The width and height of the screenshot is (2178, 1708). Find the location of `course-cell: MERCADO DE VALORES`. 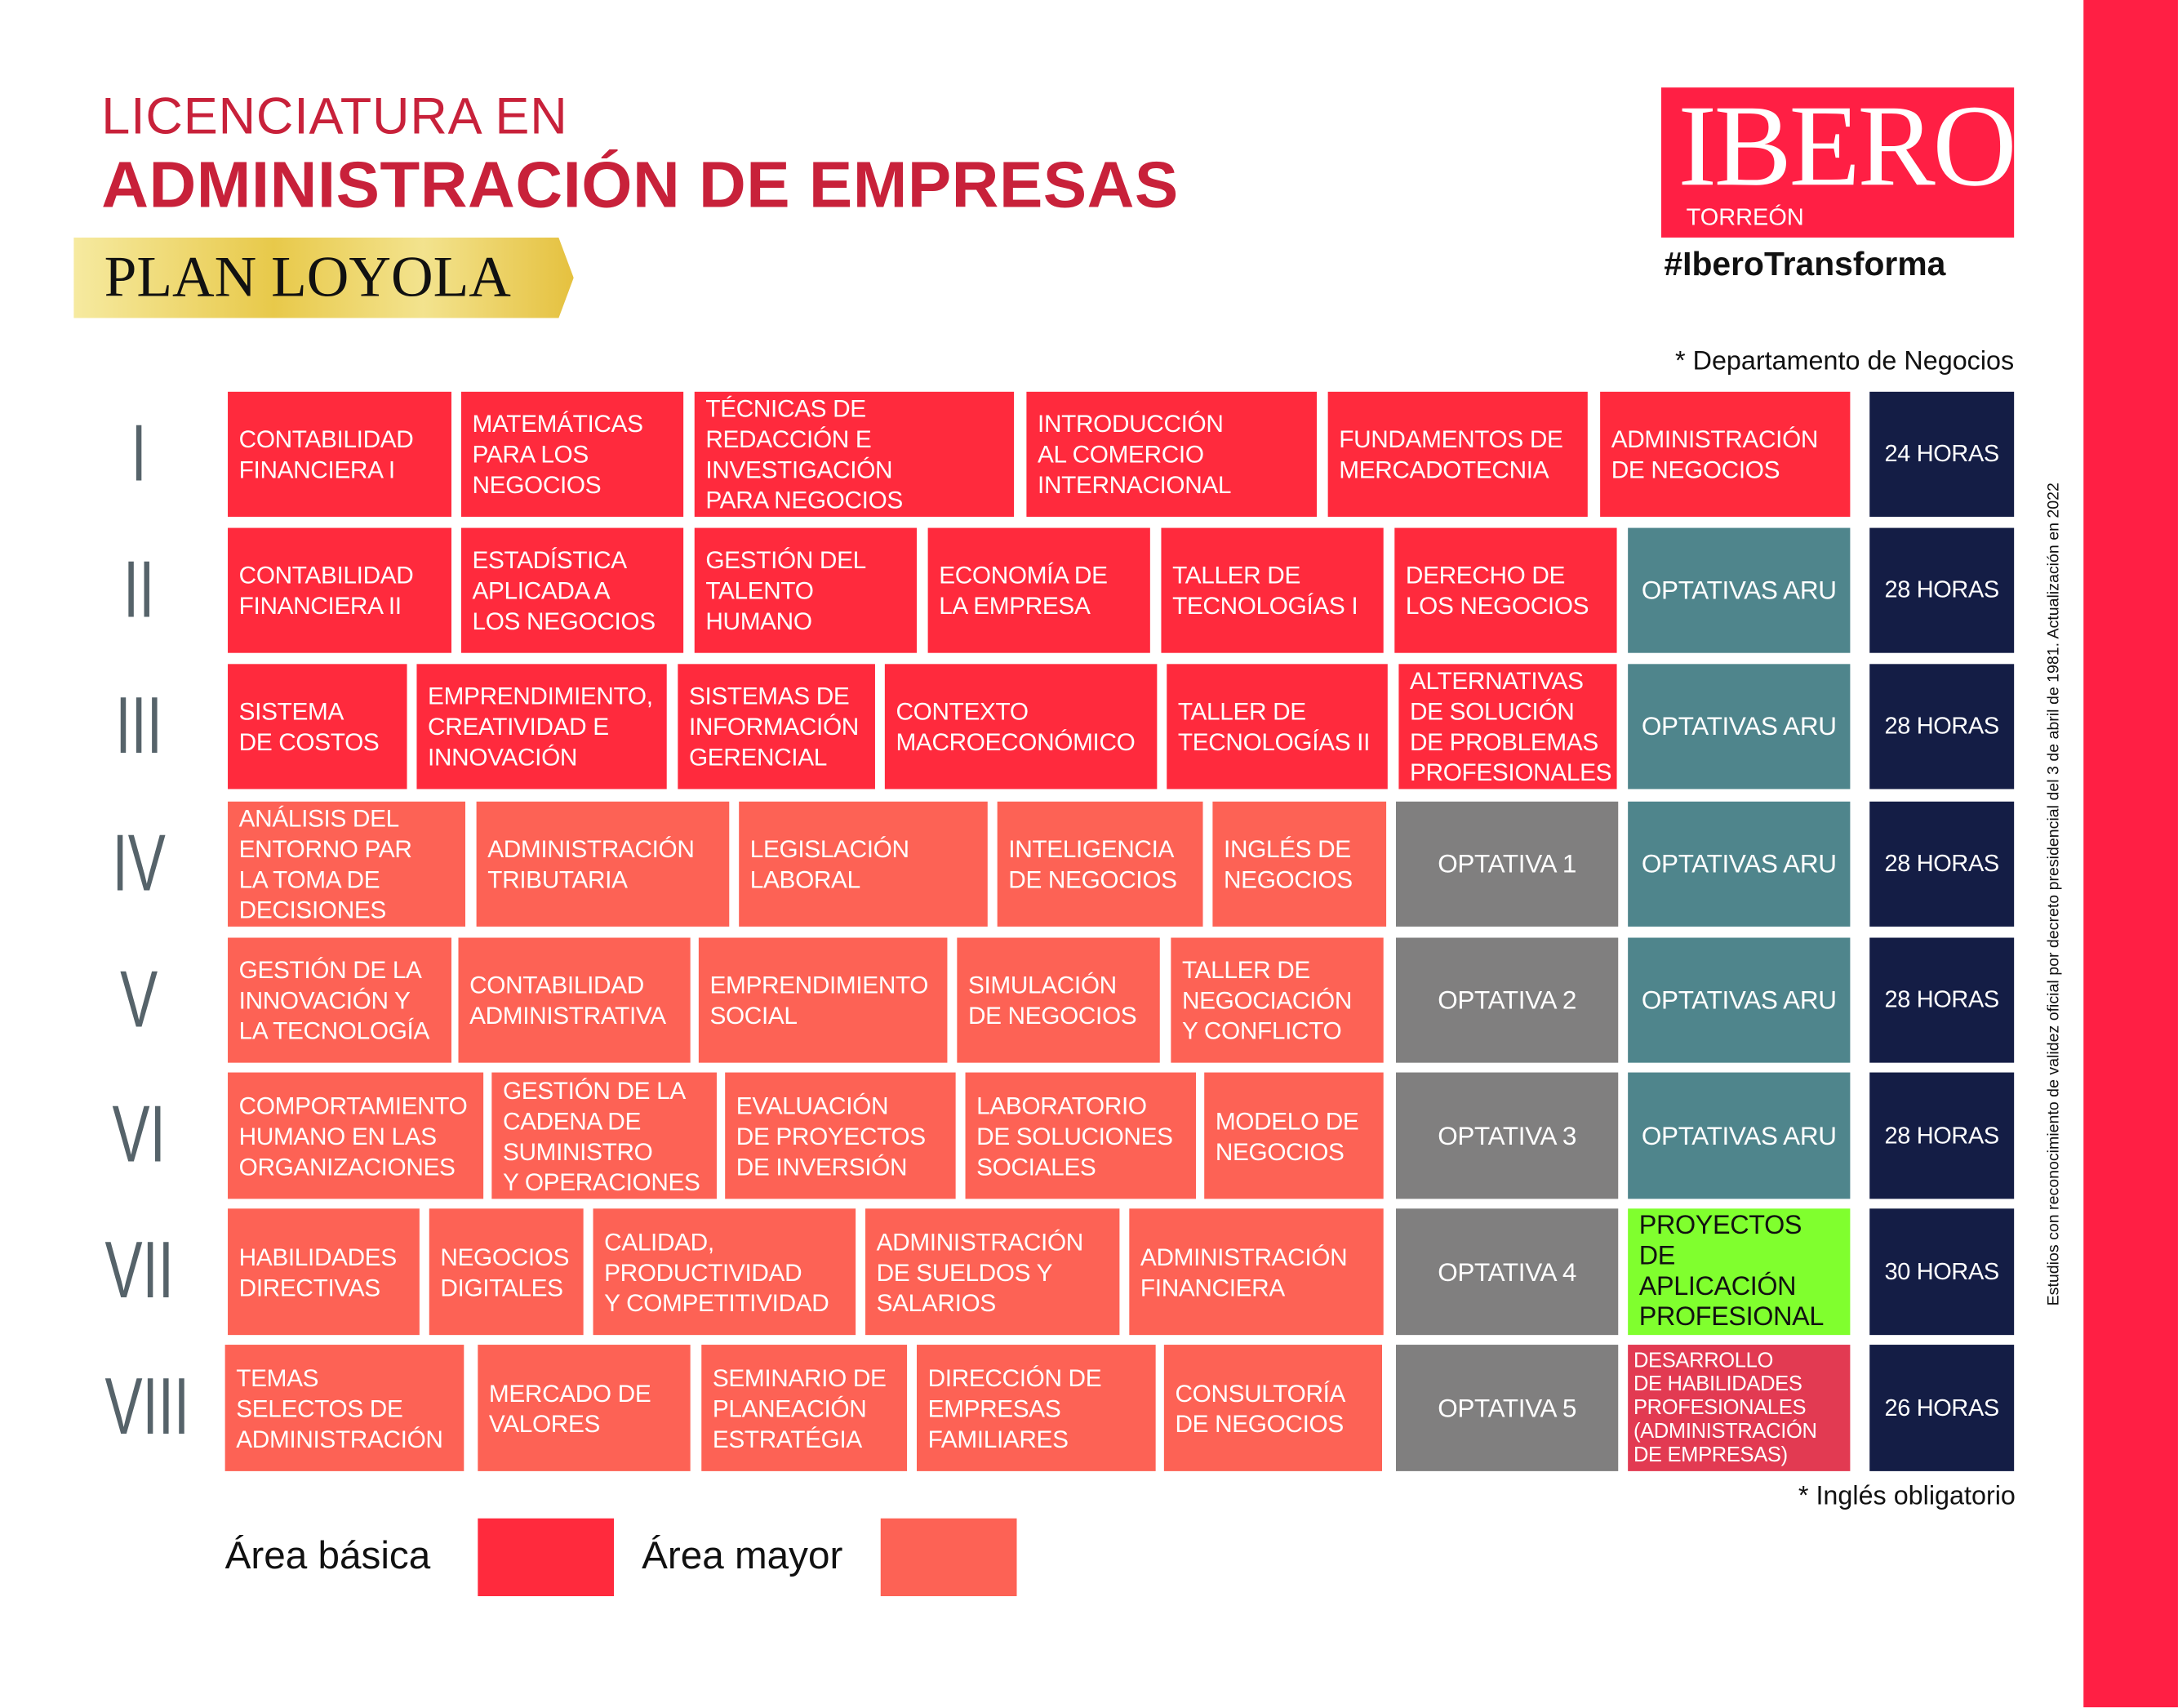

course-cell: MERCADO DE VALORES is located at coordinates (584, 1408).